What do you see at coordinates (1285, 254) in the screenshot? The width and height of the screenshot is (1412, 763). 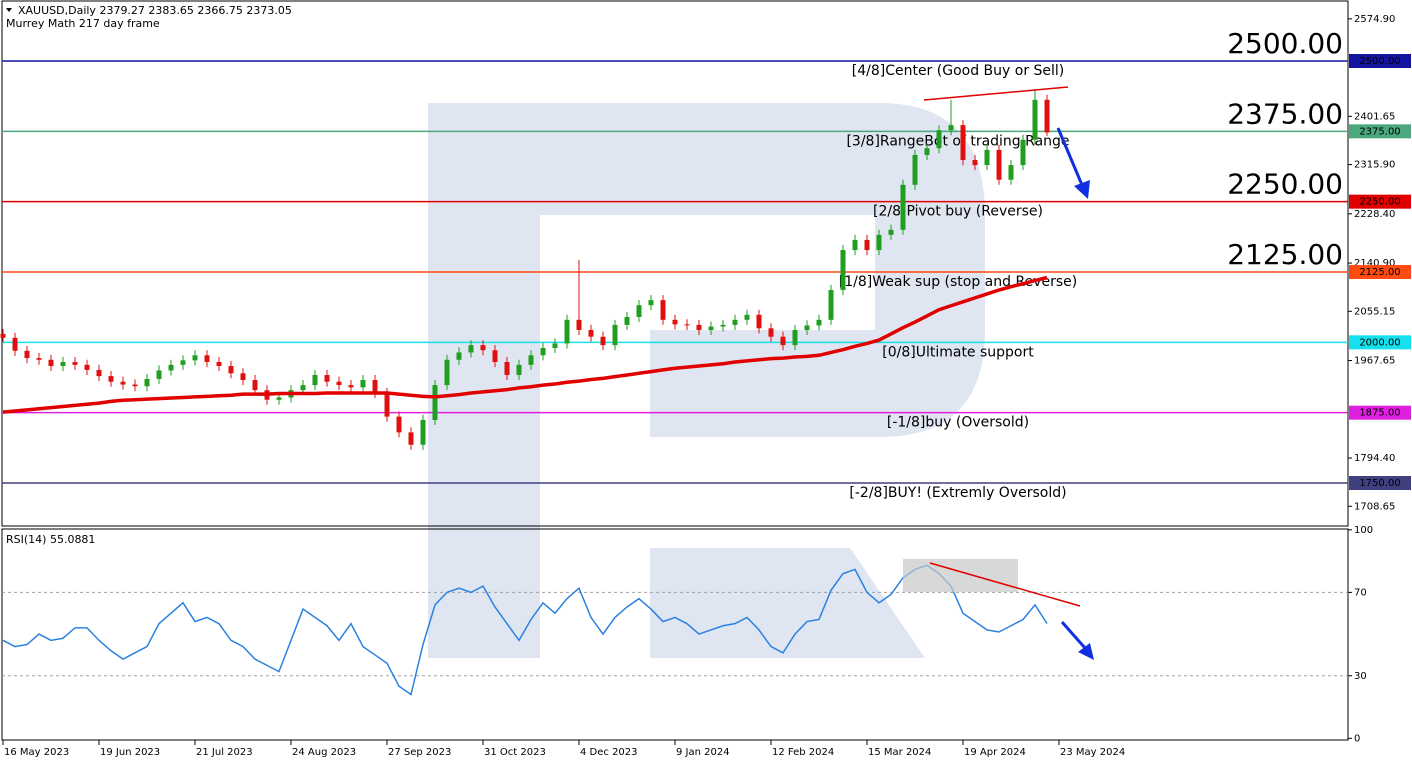 I see `level-big-label: 2125.00` at bounding box center [1285, 254].